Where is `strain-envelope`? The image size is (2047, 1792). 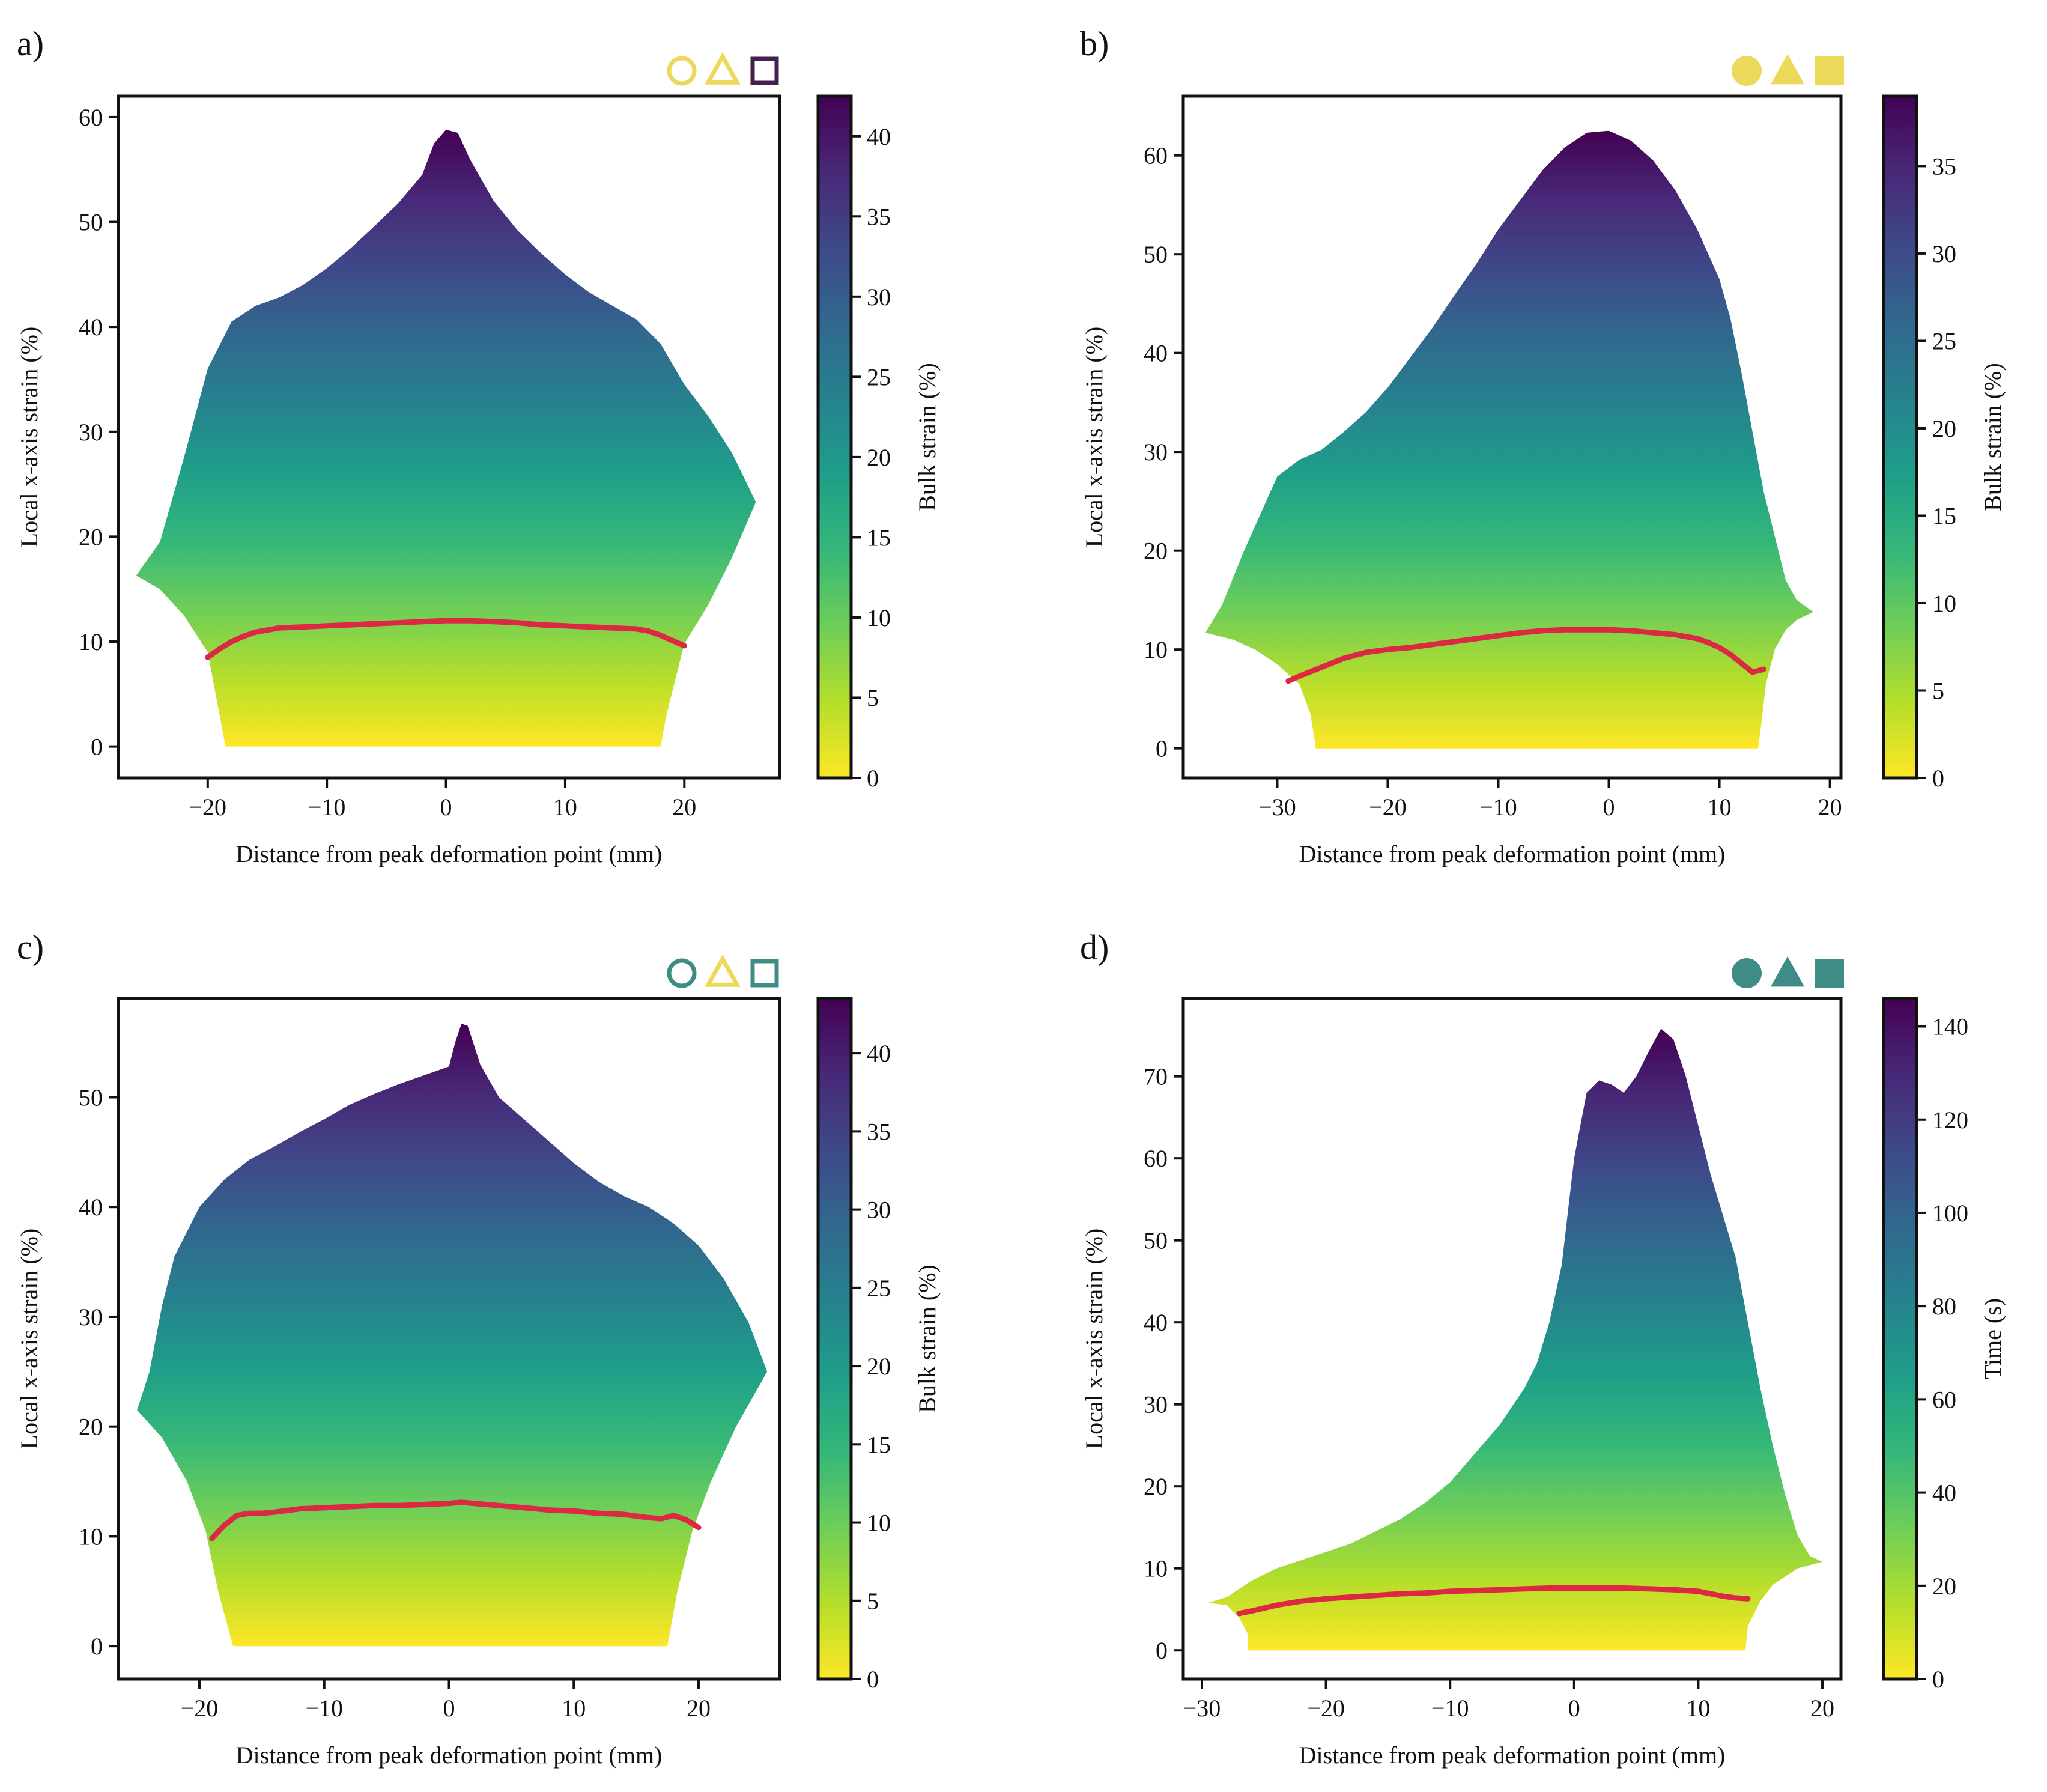
strain-envelope is located at coordinates (1515, 1339).